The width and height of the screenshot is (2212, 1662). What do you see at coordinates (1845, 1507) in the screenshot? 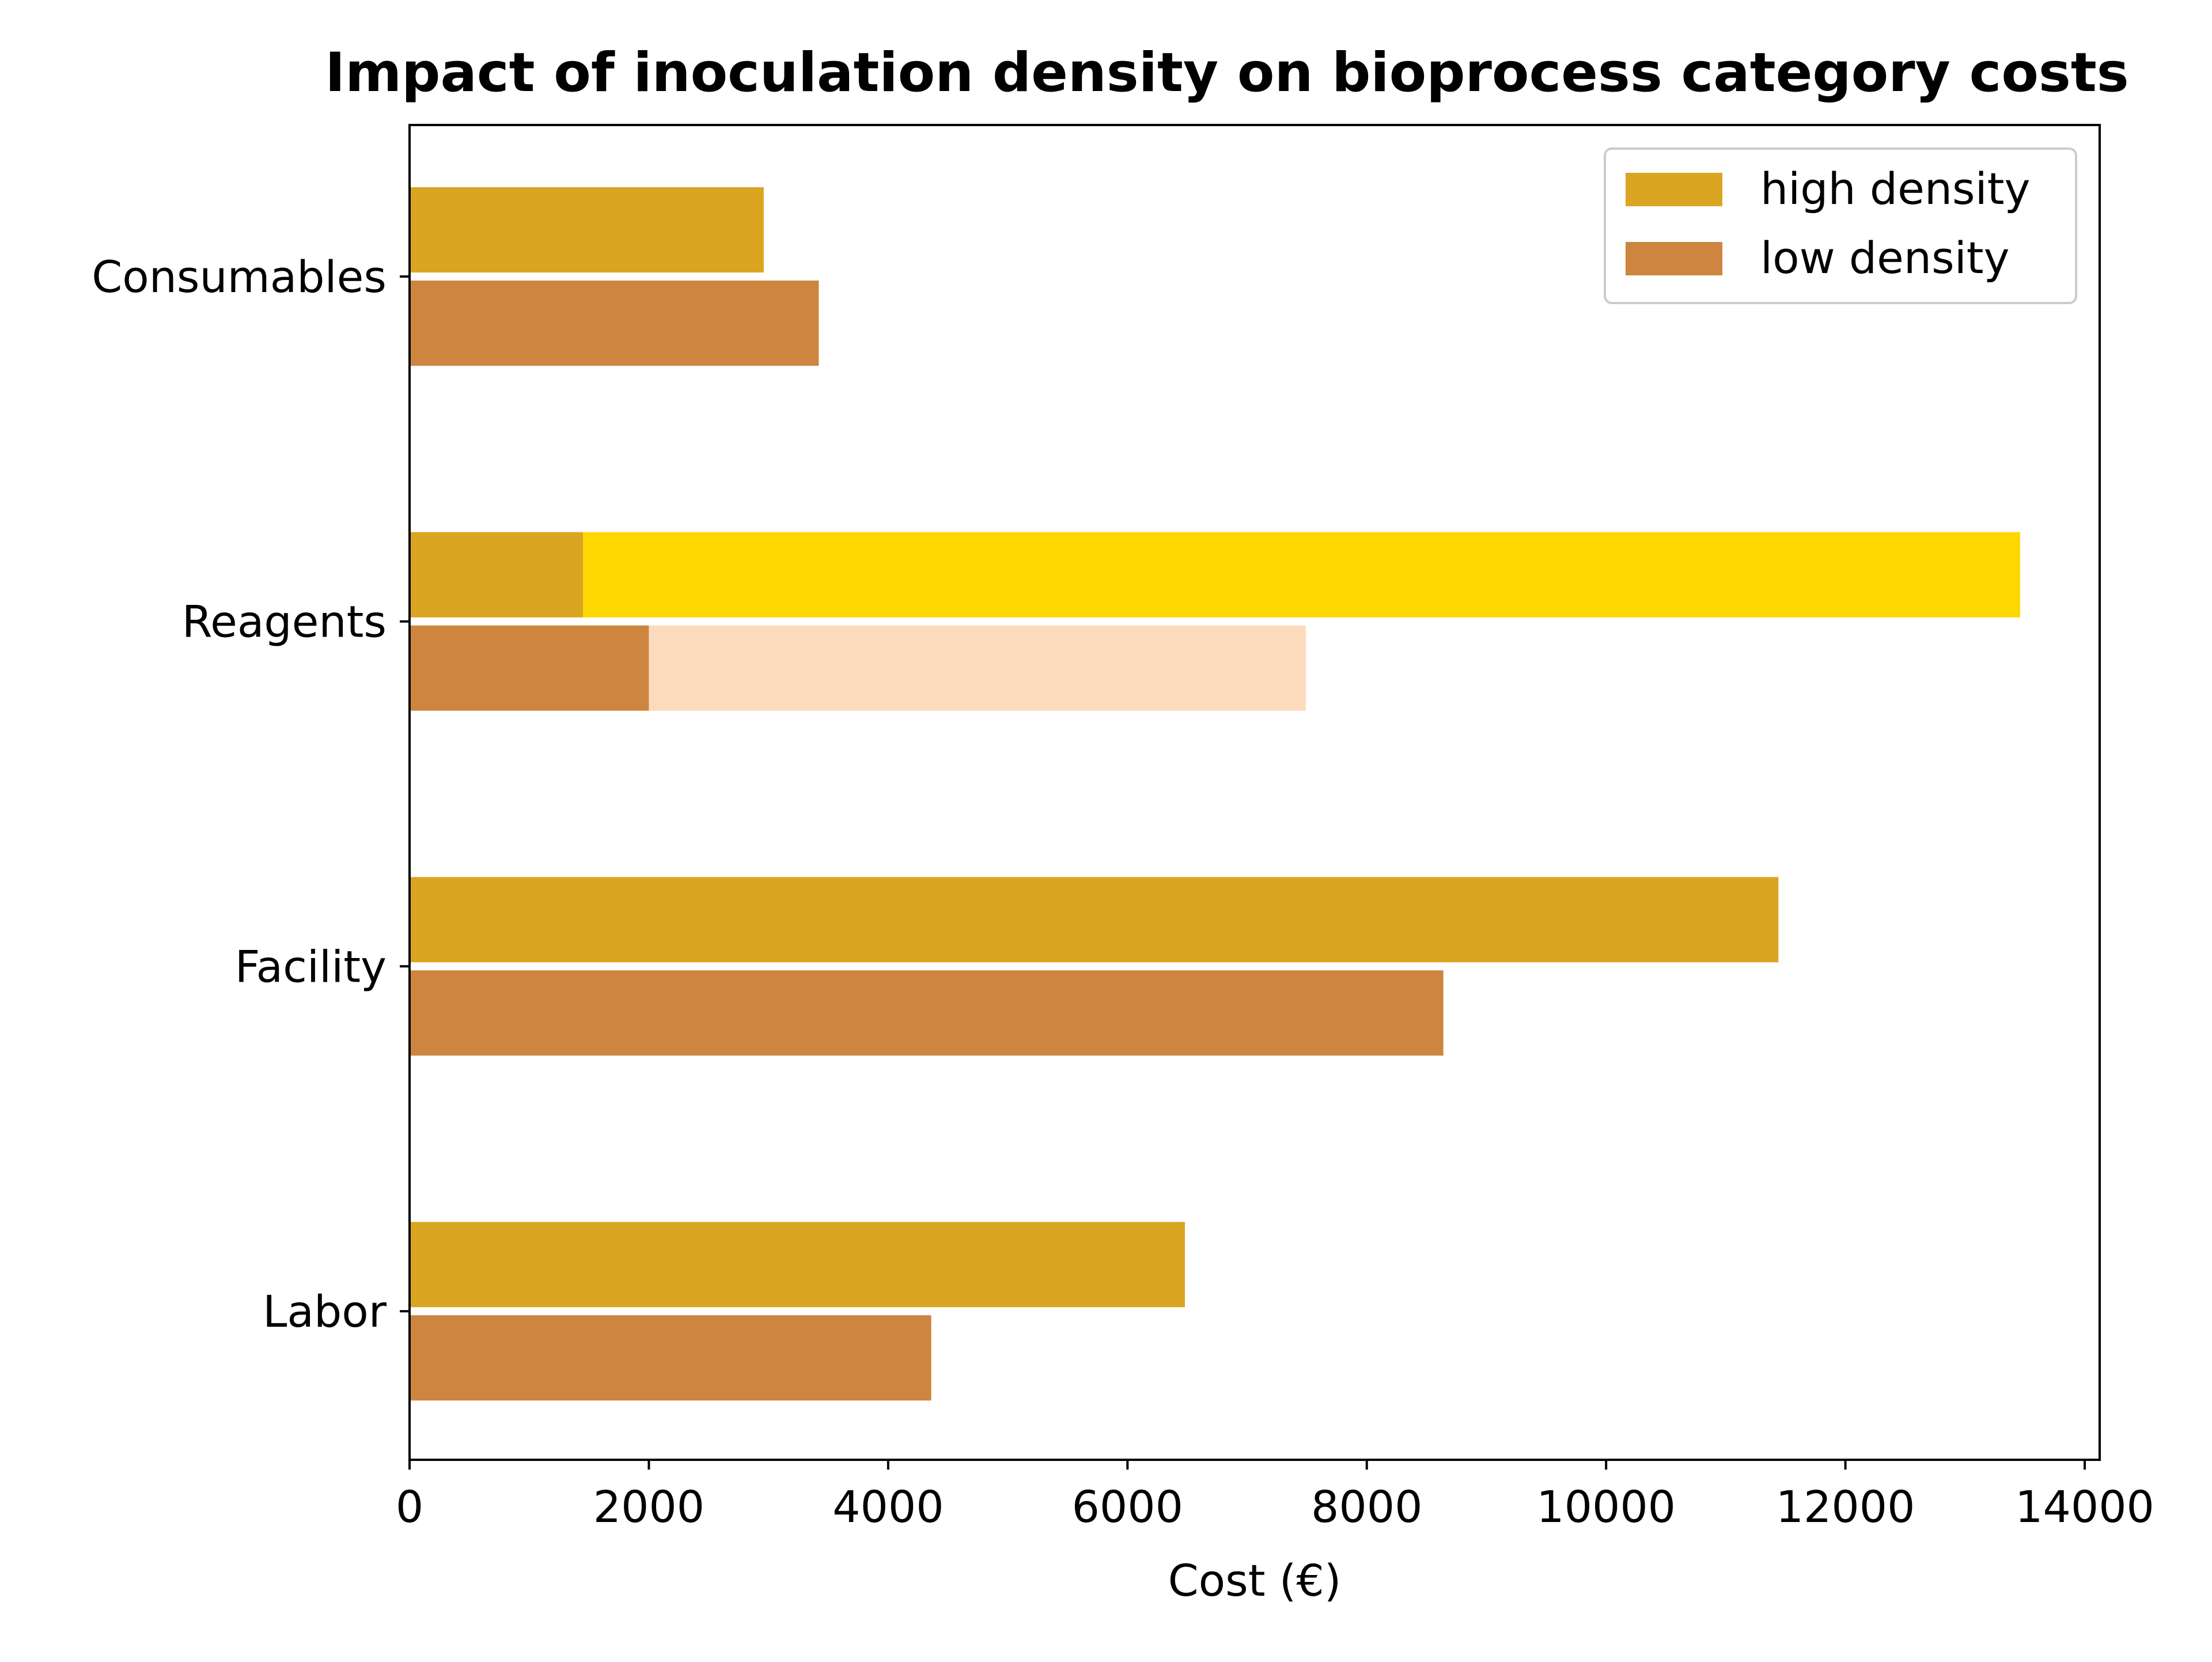
I see `x-tick-label: 12000` at bounding box center [1845, 1507].